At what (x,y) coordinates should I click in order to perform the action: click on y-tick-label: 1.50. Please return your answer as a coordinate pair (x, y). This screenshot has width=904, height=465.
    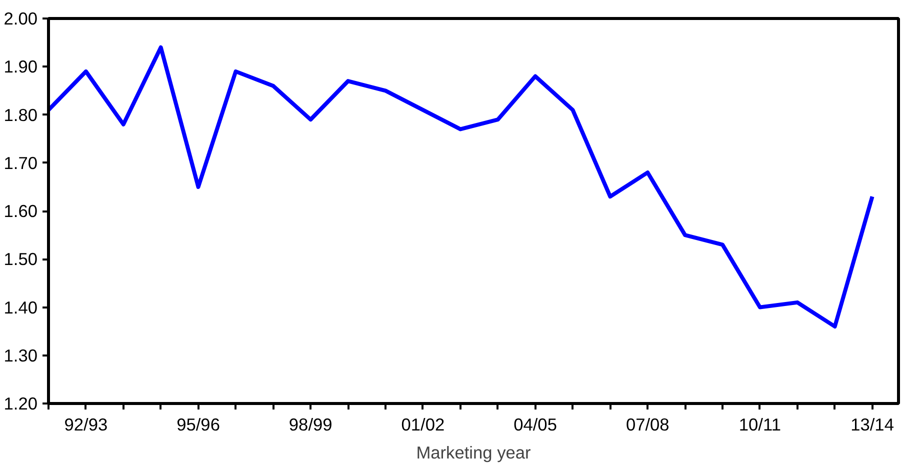
    Looking at the image, I should click on (21, 259).